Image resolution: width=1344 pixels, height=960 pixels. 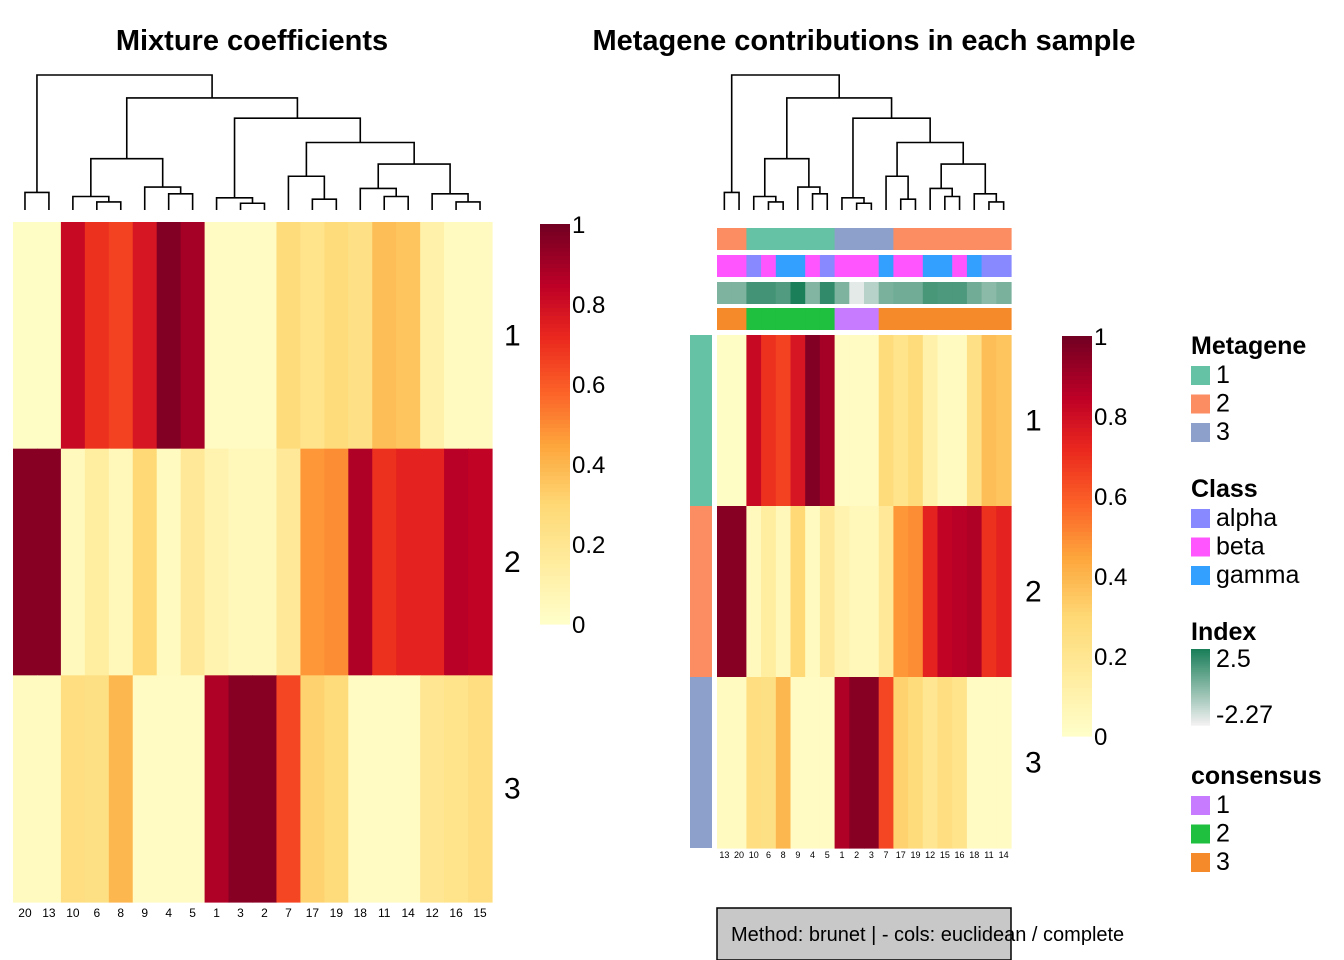 I want to click on right-cell-r2-c13, so click(x=725, y=592).